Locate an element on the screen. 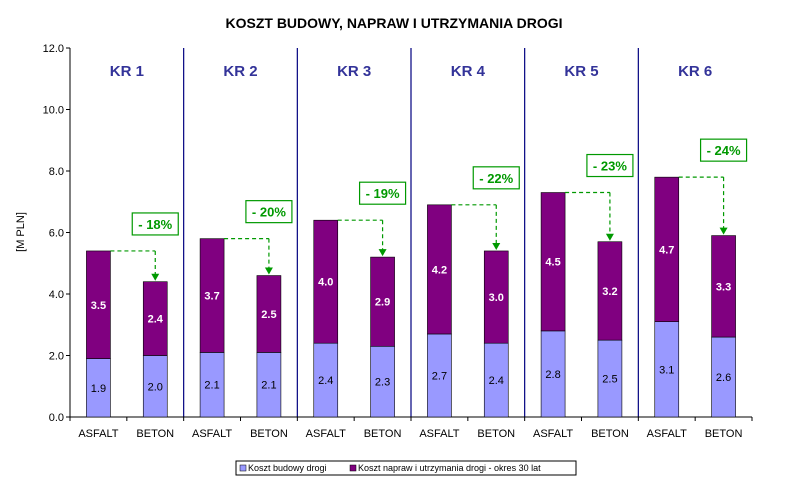 The height and width of the screenshot is (490, 788). legend-swatch-maintenance is located at coordinates (353, 468).